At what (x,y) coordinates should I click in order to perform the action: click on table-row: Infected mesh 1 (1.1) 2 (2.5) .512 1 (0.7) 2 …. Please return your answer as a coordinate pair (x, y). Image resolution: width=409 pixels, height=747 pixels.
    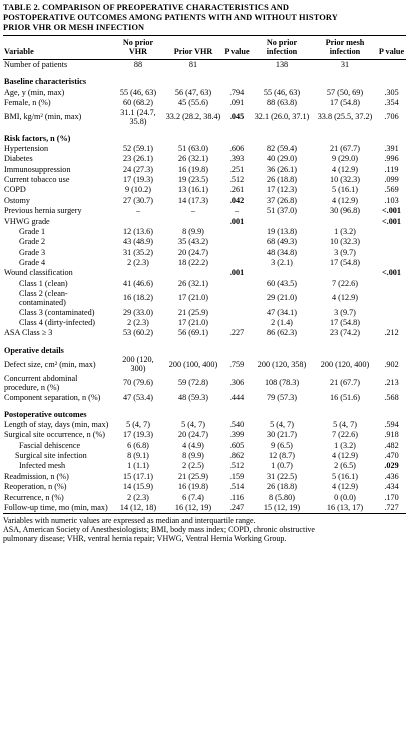
    Looking at the image, I should click on (204, 466).